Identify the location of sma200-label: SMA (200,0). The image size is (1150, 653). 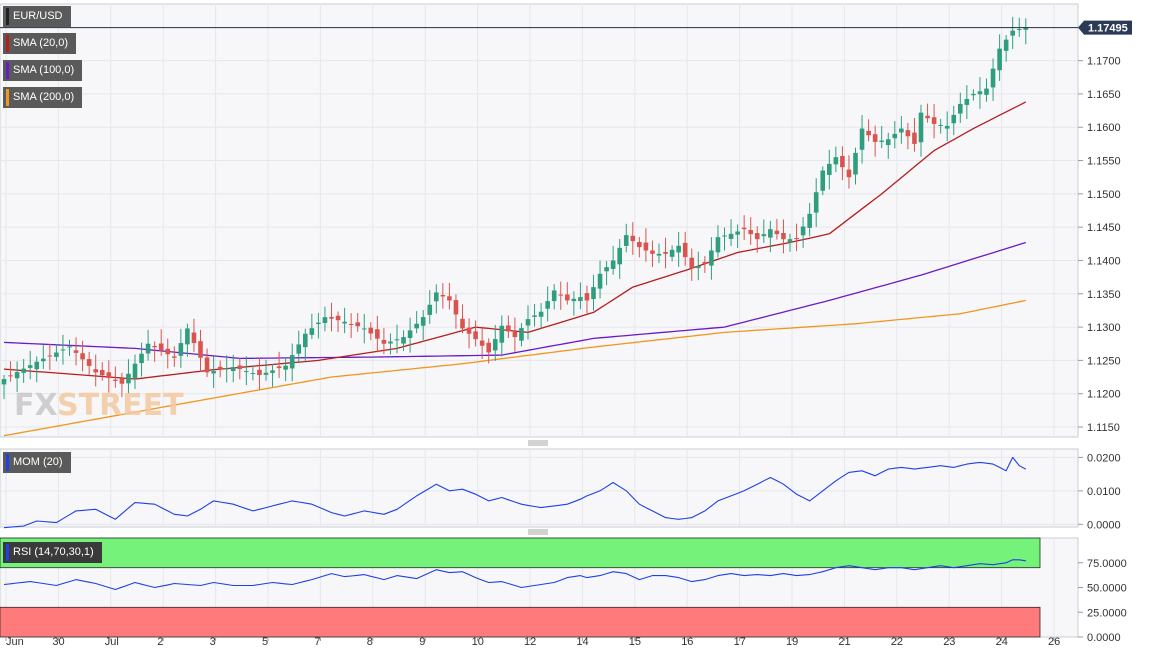
(44, 97).